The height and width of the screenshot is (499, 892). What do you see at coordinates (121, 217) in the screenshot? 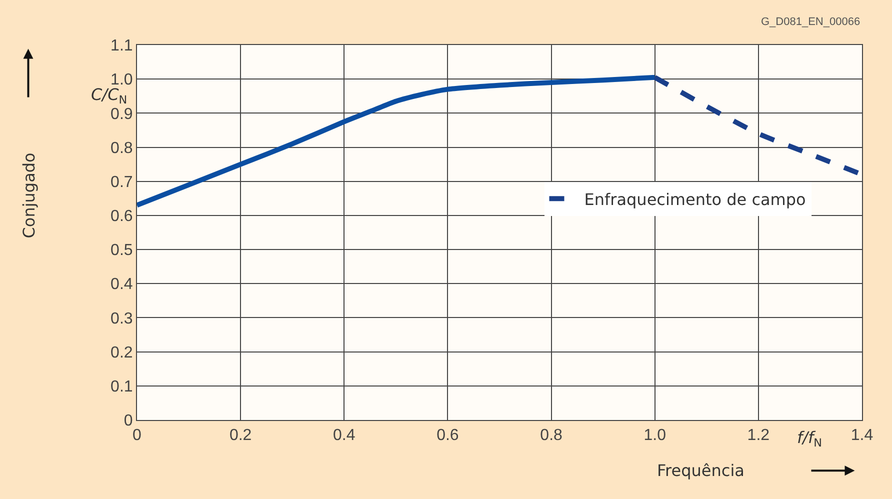
I see `y-tick-label: 0.6` at bounding box center [121, 217].